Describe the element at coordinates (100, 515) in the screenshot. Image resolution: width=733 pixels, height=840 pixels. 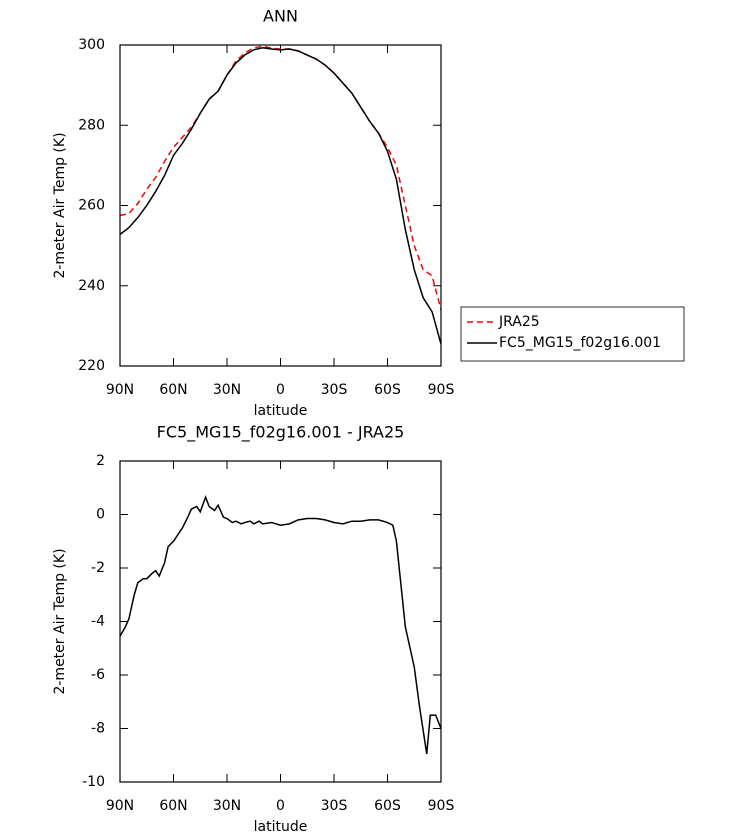
I see `y-tick-label: 0` at that location.